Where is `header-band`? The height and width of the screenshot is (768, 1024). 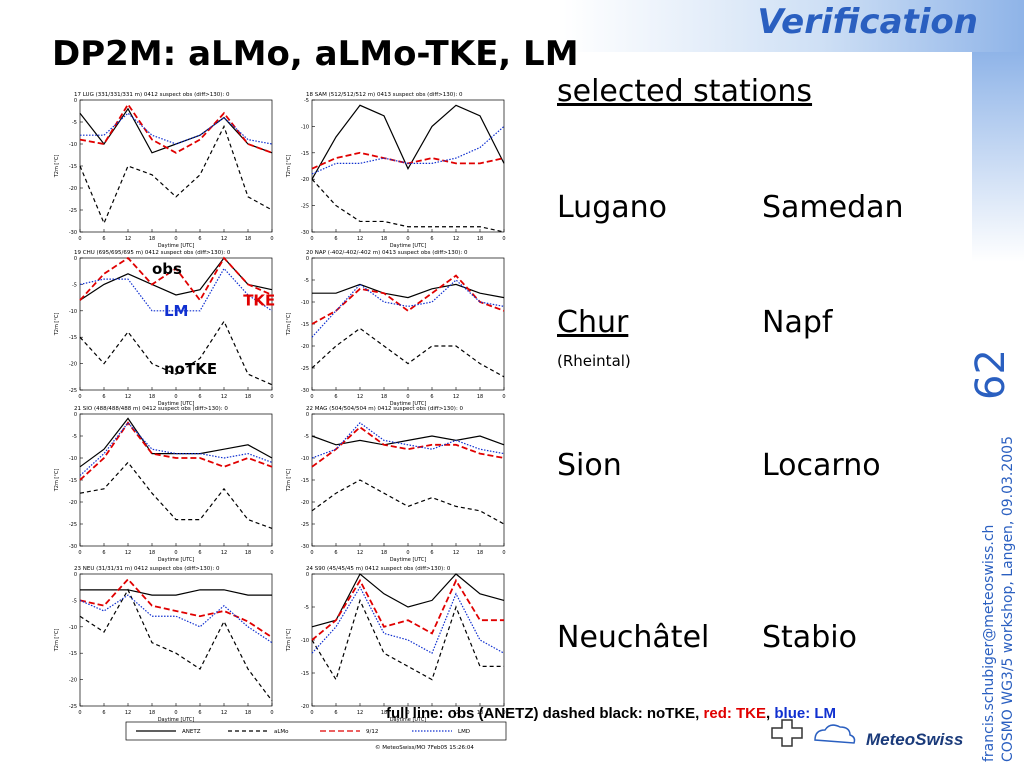 header-band is located at coordinates (512, 26).